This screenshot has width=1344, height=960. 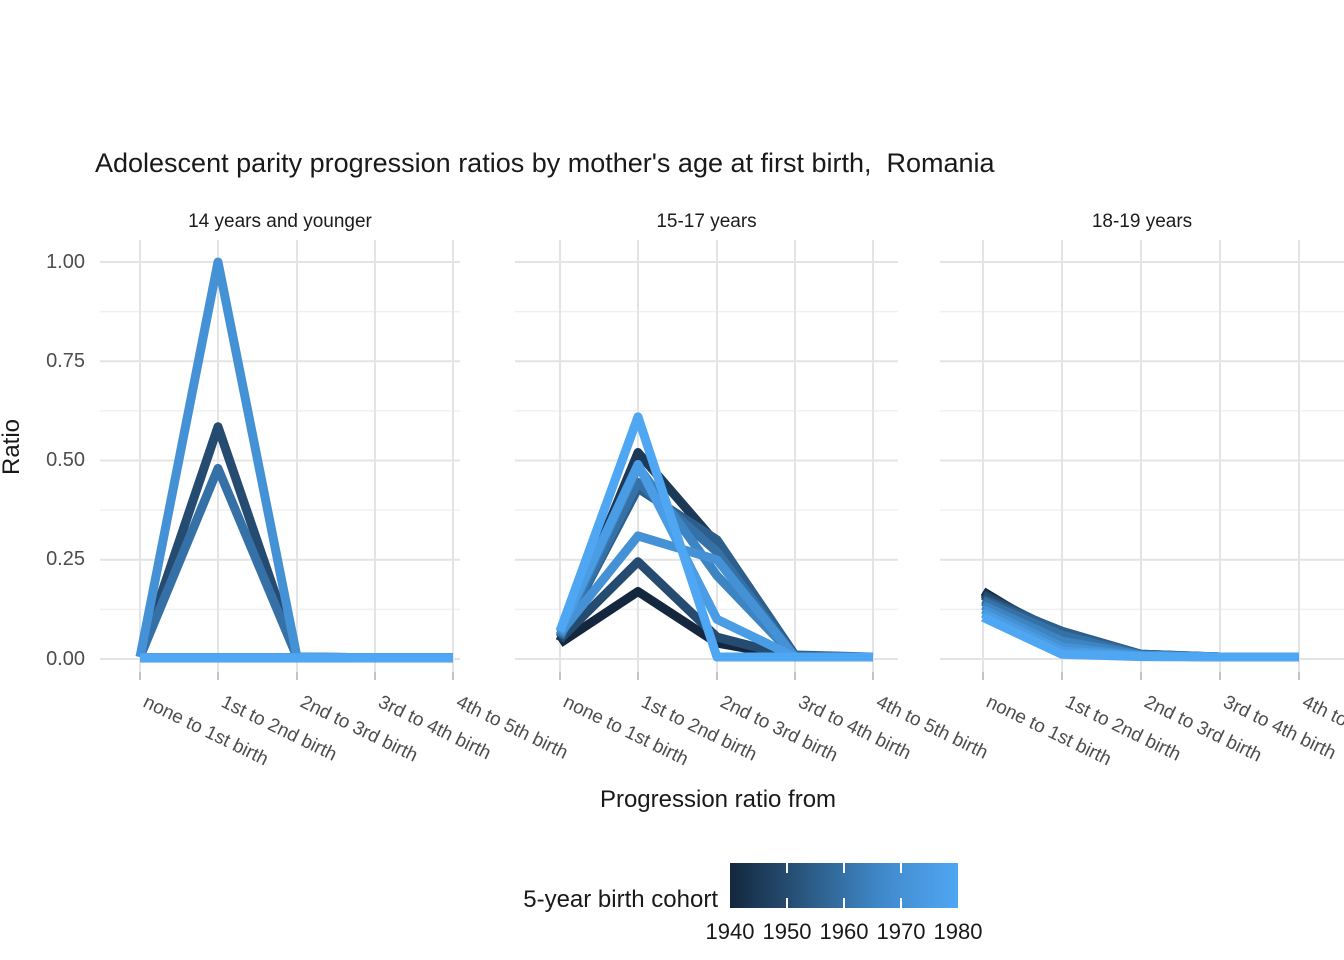 I want to click on legend-label-1970: 1970, so click(x=901, y=931).